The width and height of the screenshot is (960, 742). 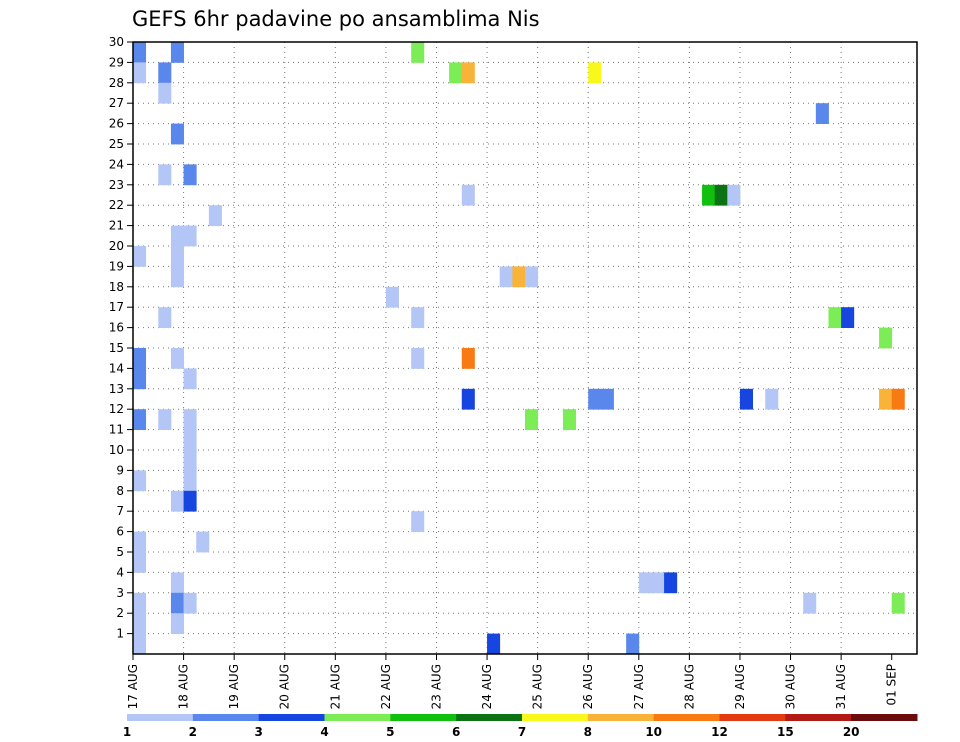 I want to click on colorbar-label: 4, so click(x=324, y=732).